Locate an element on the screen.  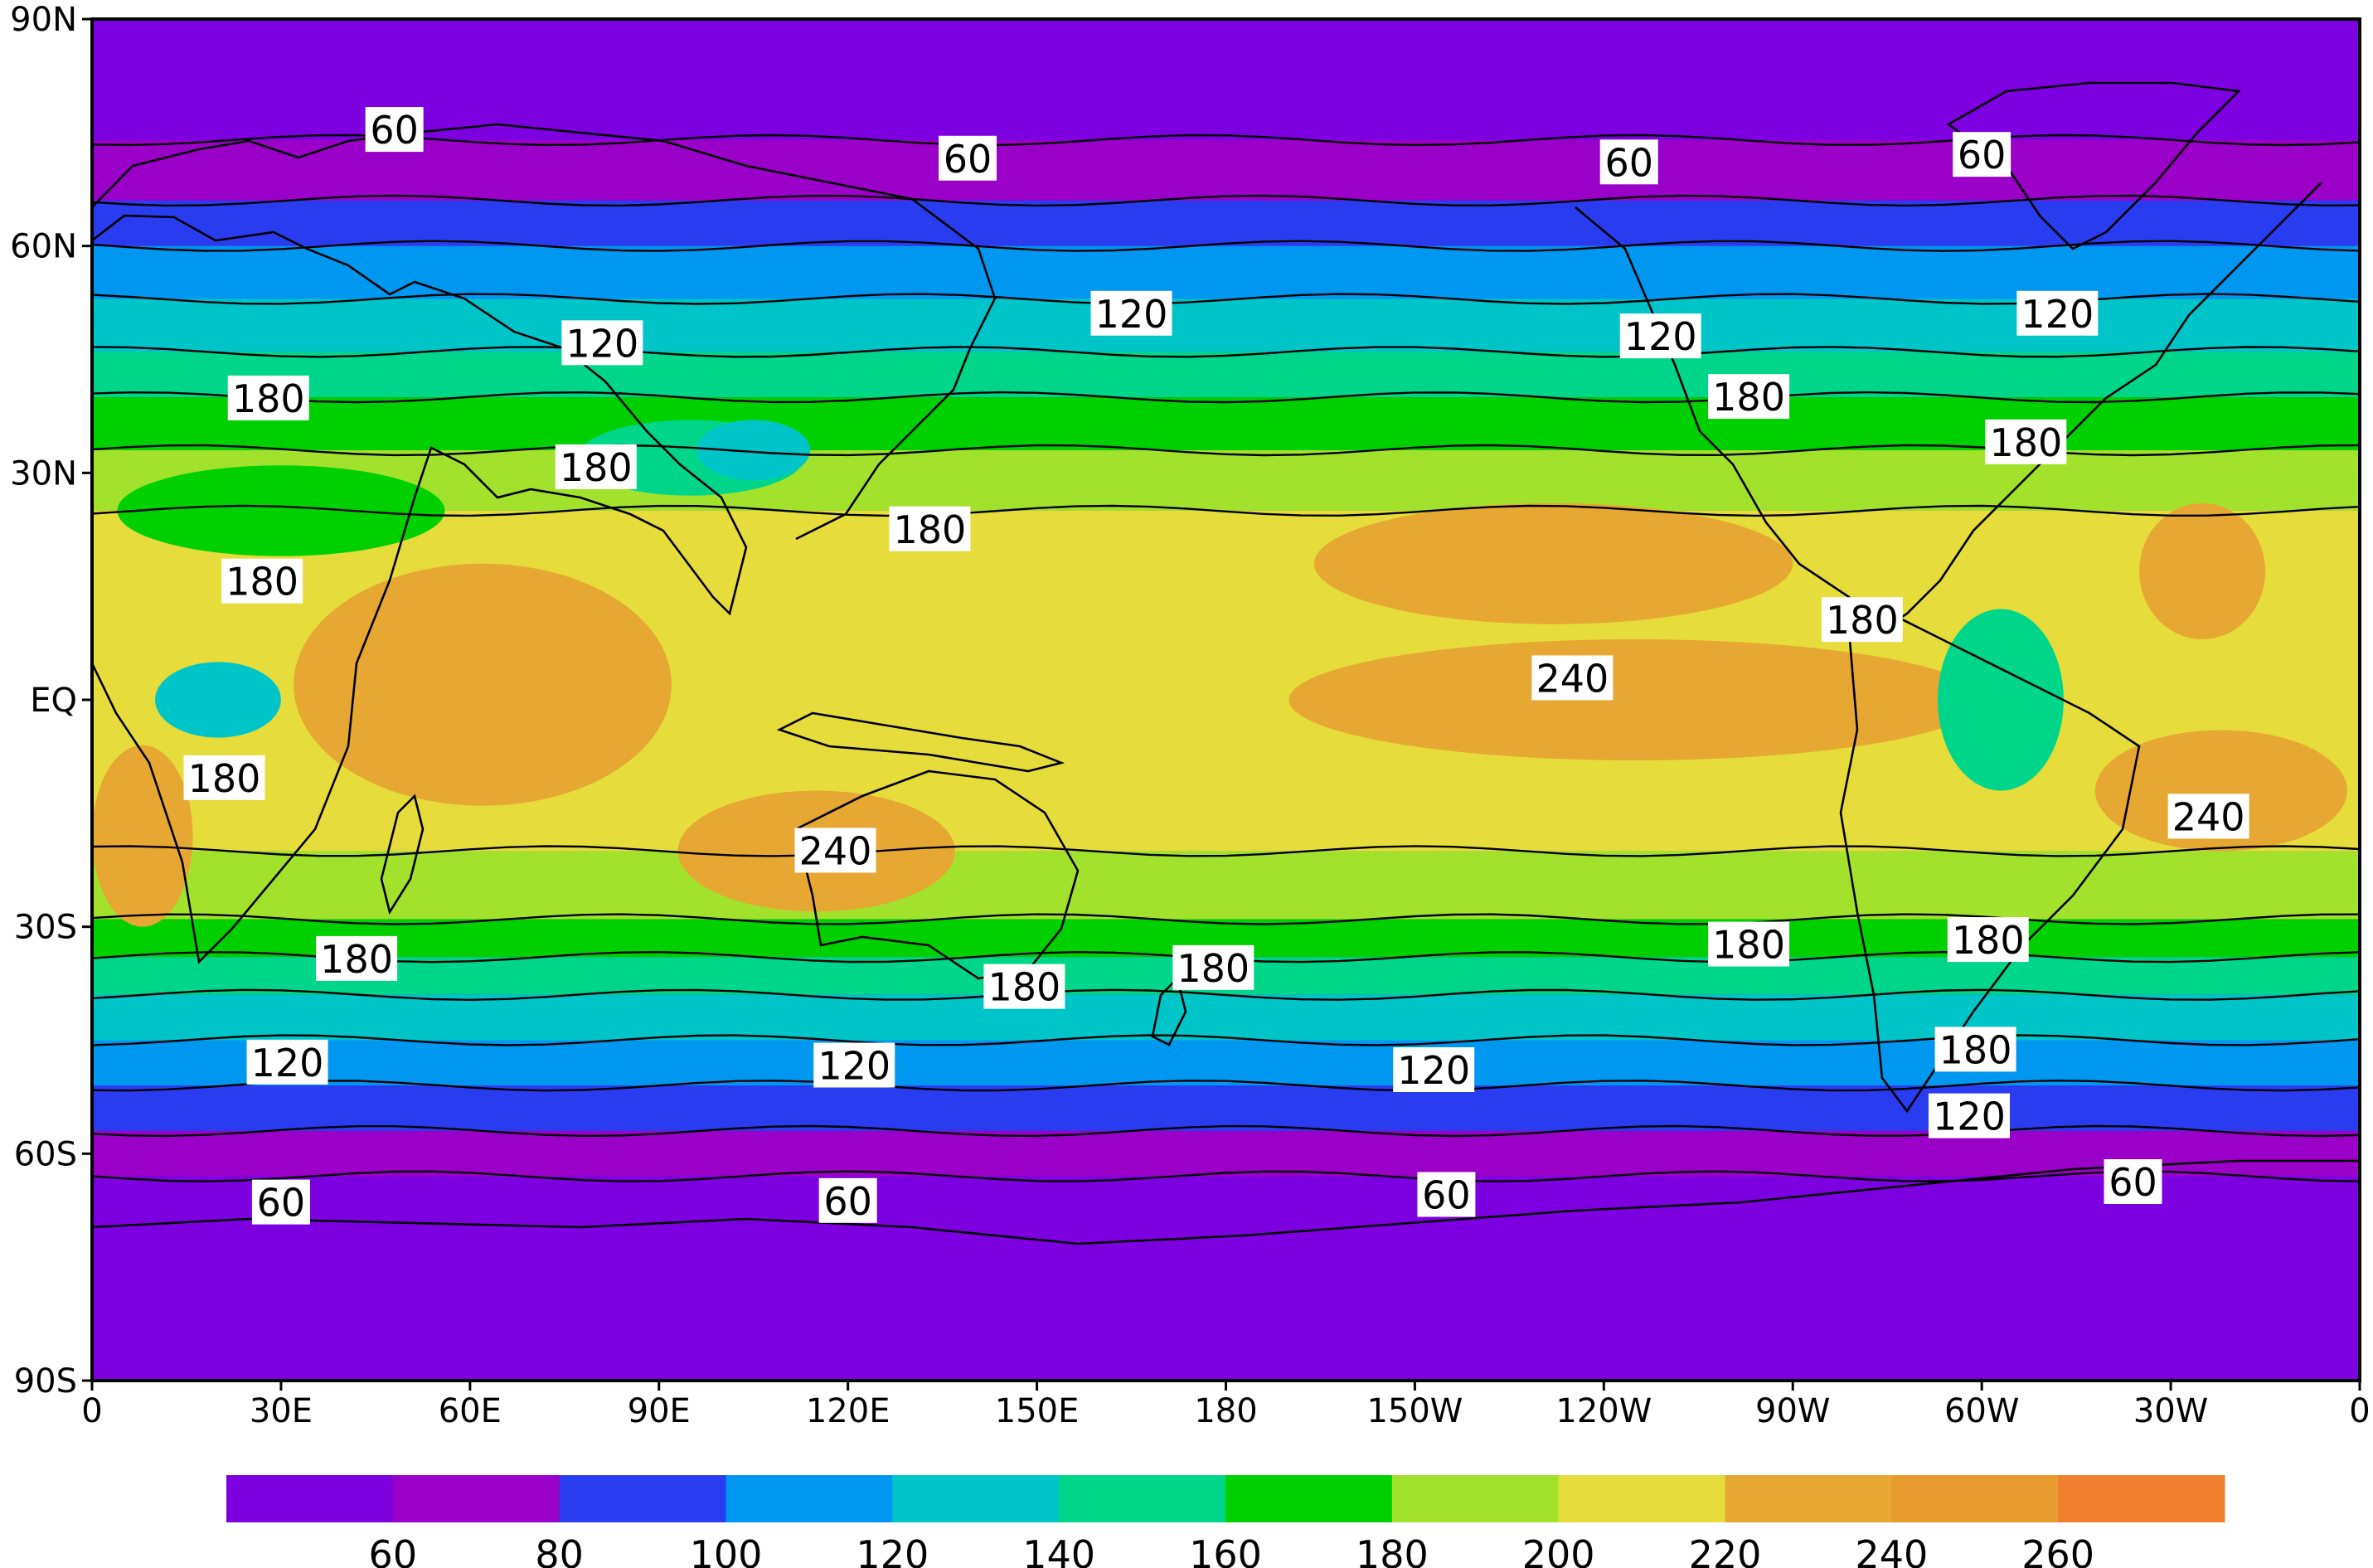
colorbar-tick-label: 120 is located at coordinates (892, 1550).